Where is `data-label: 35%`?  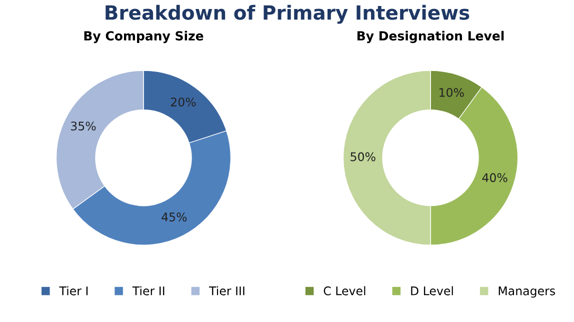 data-label: 35% is located at coordinates (83, 126).